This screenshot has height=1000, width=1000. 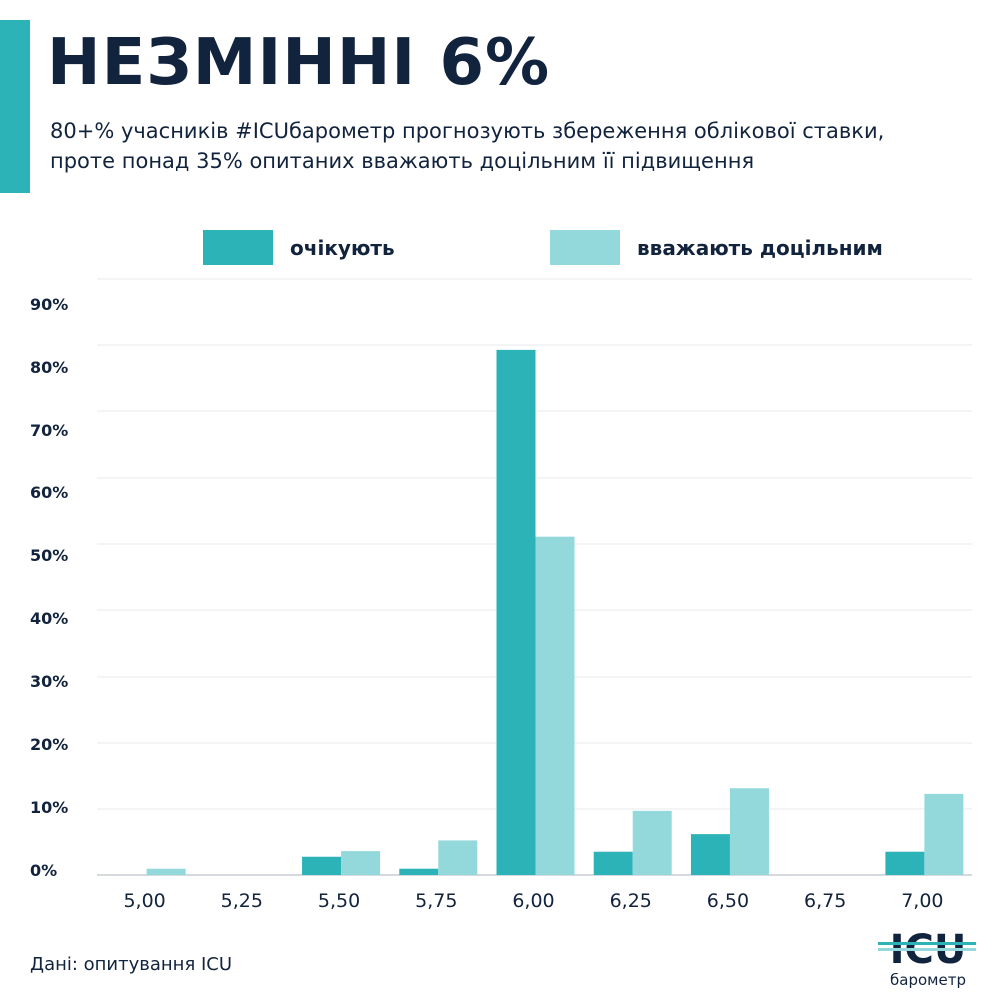 What do you see at coordinates (49, 618) in the screenshot?
I see `y-tick-label: 40%` at bounding box center [49, 618].